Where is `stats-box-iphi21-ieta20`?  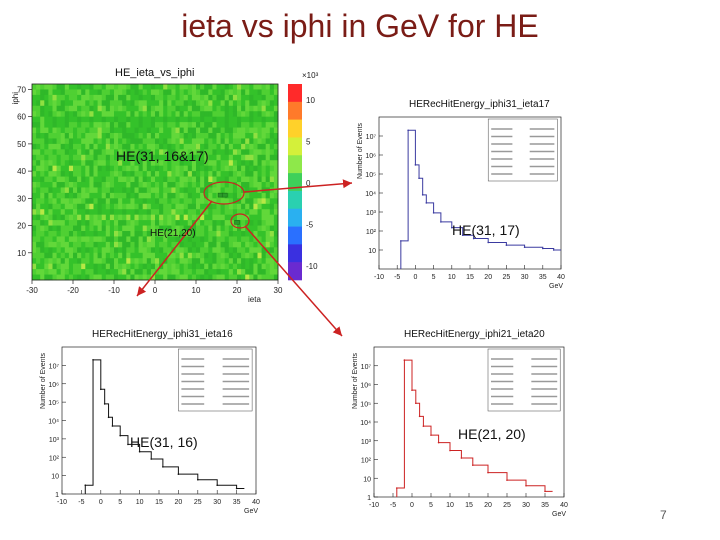
stats-box-iphi21-ieta20 is located at coordinates (524, 380).